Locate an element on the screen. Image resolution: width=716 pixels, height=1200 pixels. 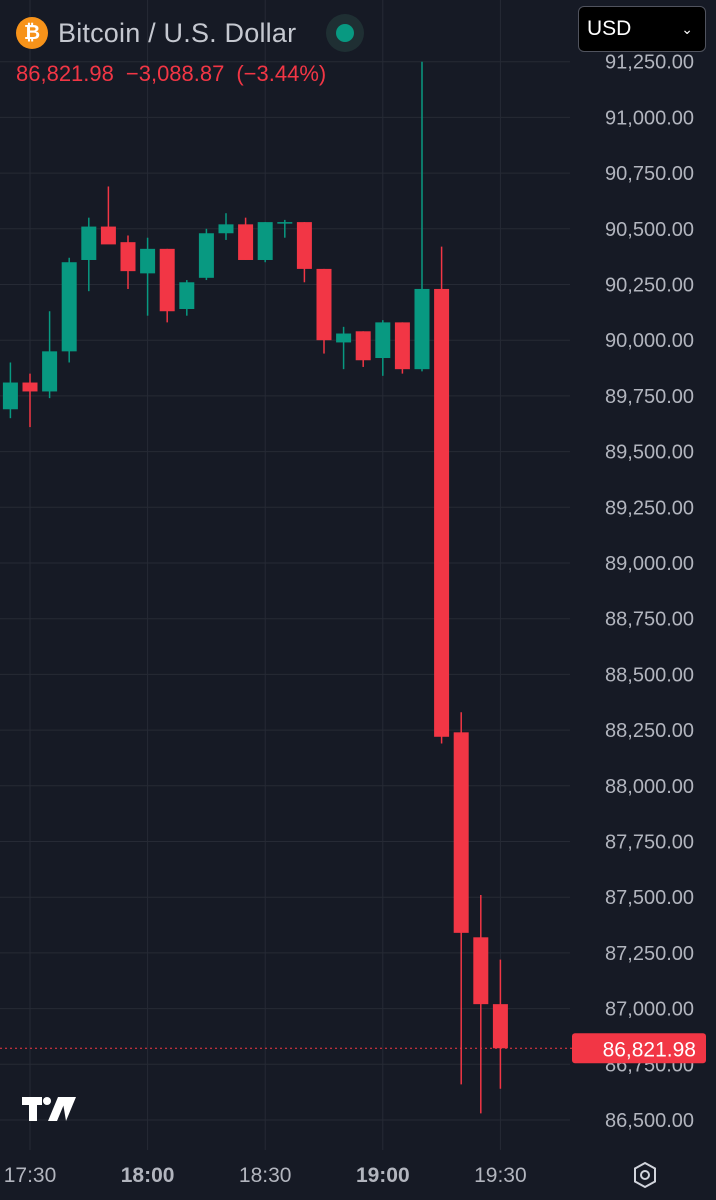
tradingview-logo is located at coordinates (49, 1109).